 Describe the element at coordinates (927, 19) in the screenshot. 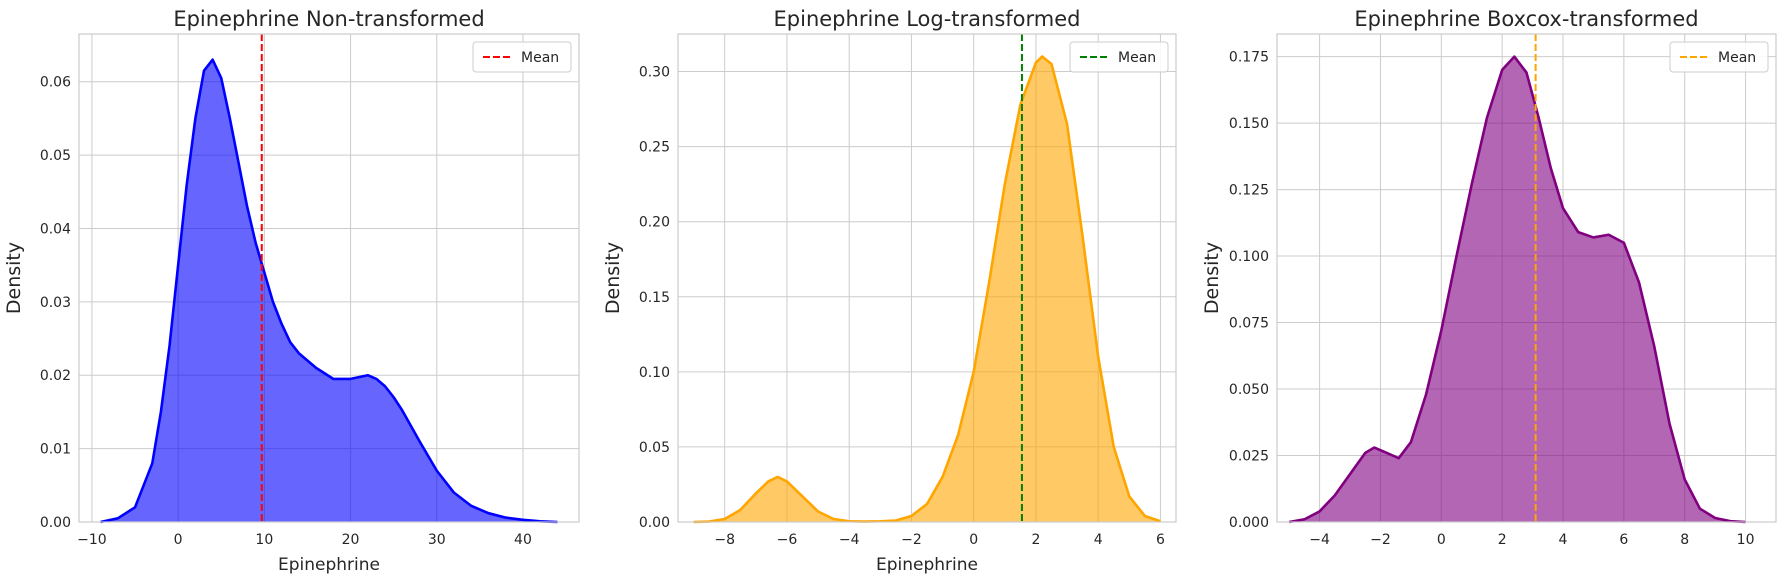

I see `chart-title: Epinephrine Log-transformed` at that location.